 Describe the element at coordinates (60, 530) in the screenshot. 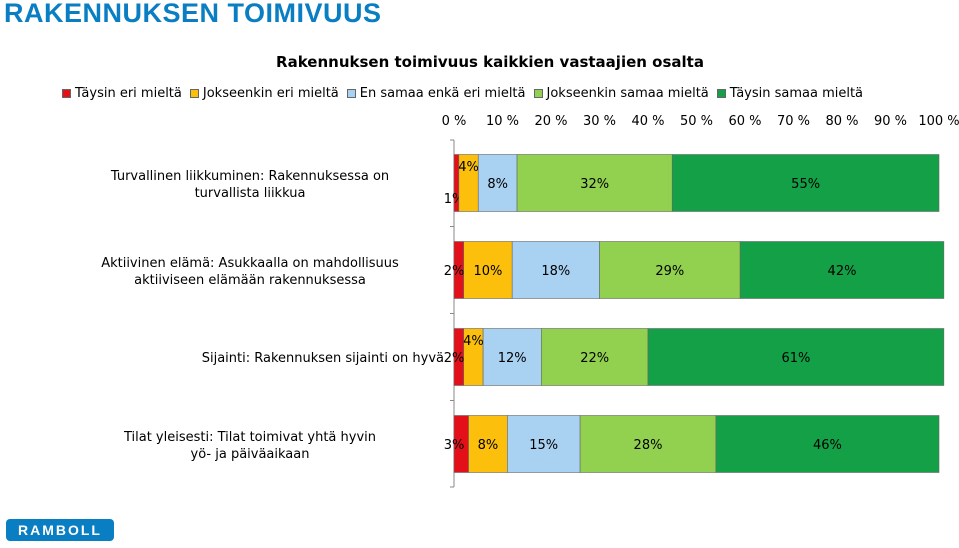

I see `ramboll-logo: RAMBOLL` at that location.